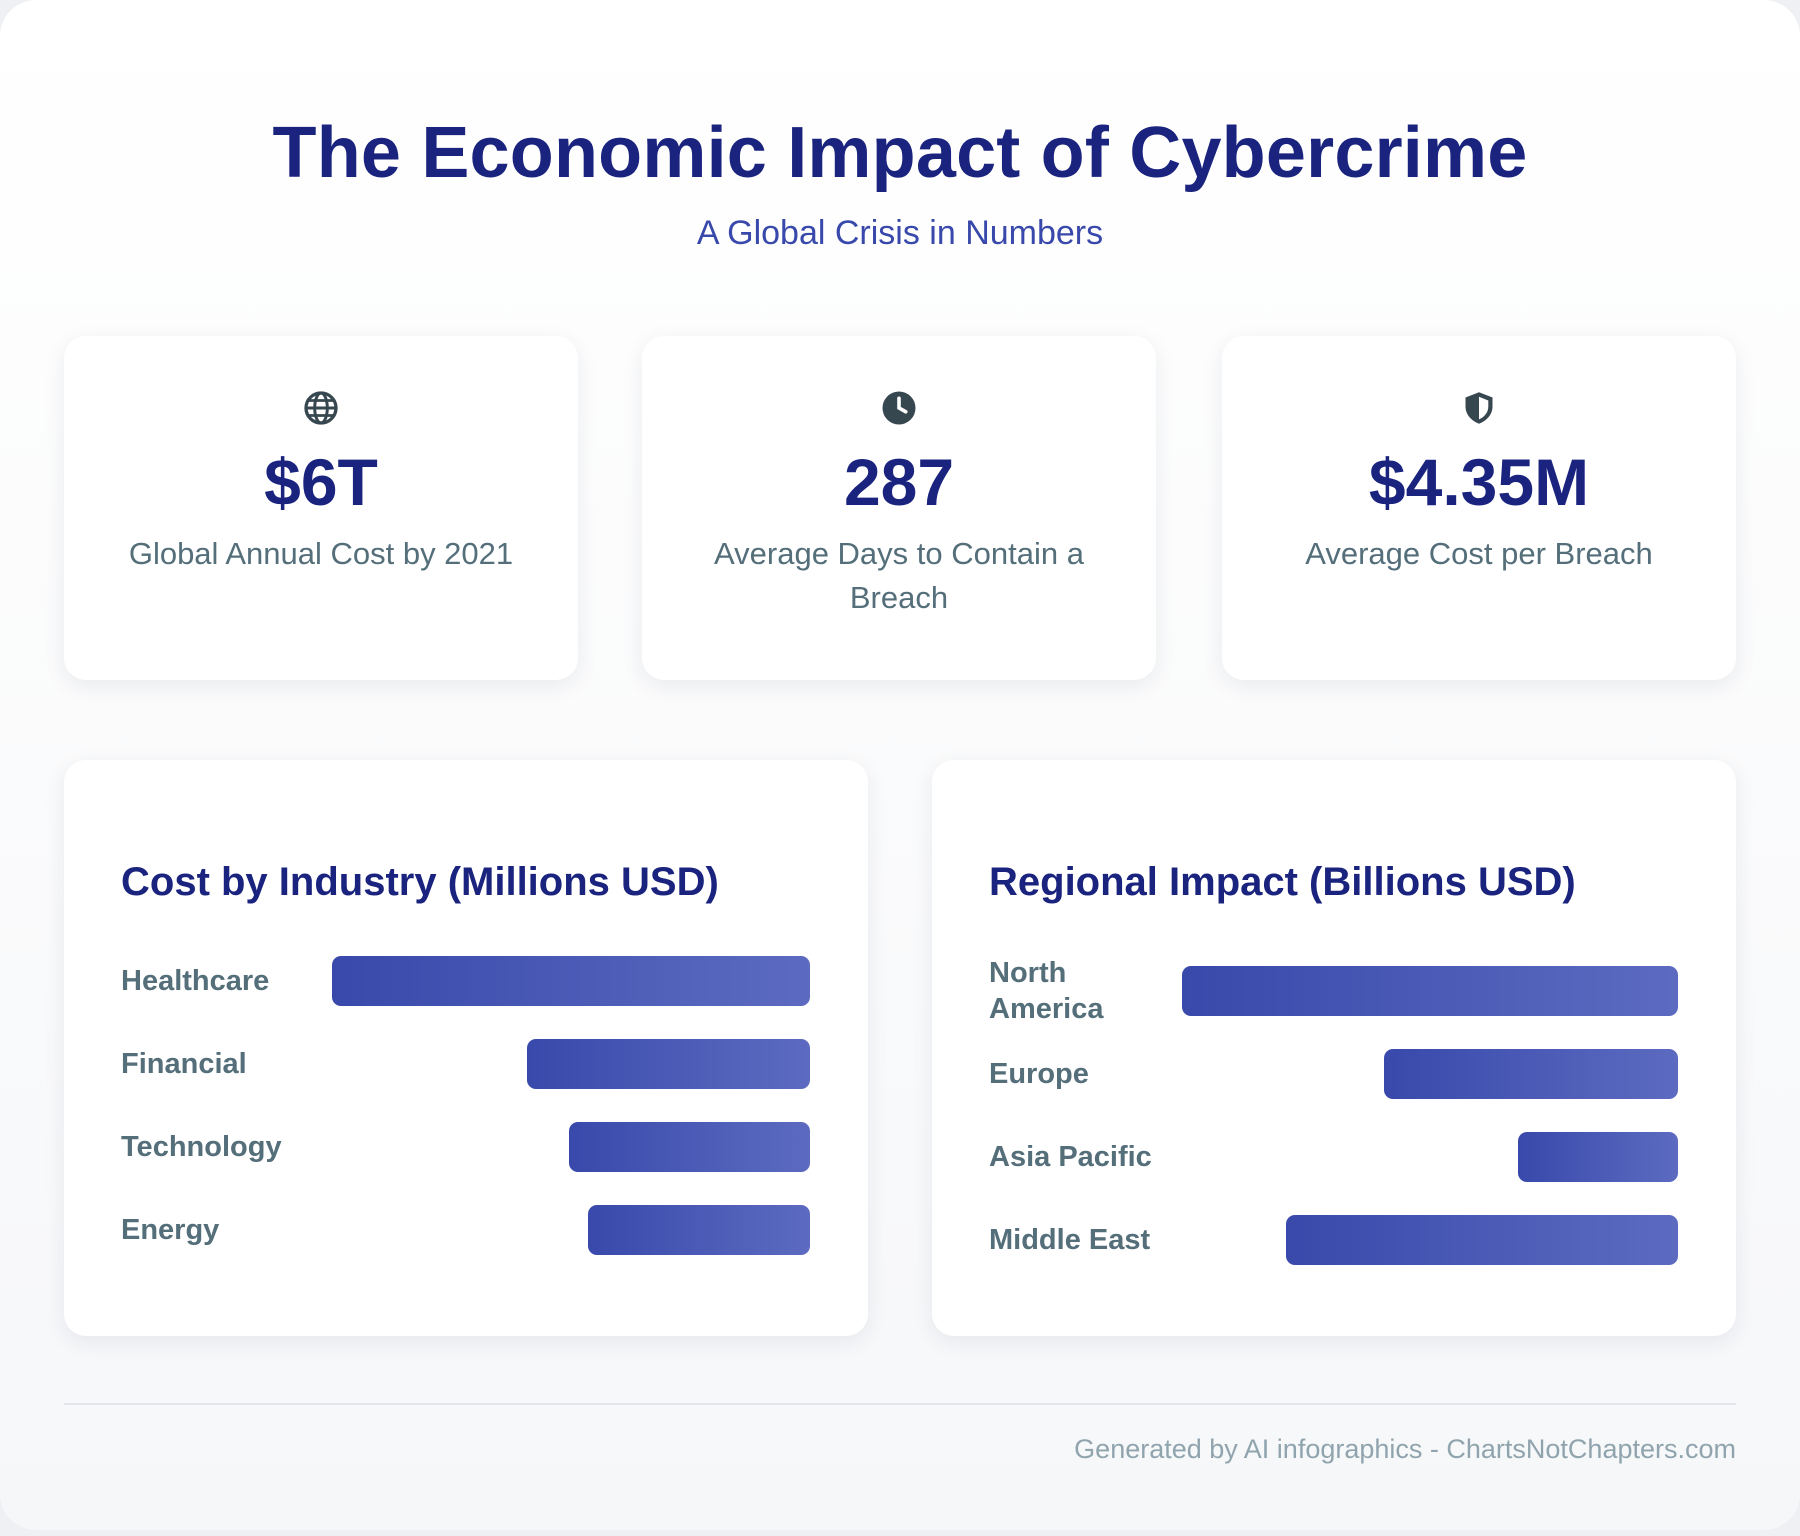 Image resolution: width=1800 pixels, height=1536 pixels. What do you see at coordinates (900, 233) in the screenshot?
I see `page-subtitle: A Global Crisis in Numbers` at bounding box center [900, 233].